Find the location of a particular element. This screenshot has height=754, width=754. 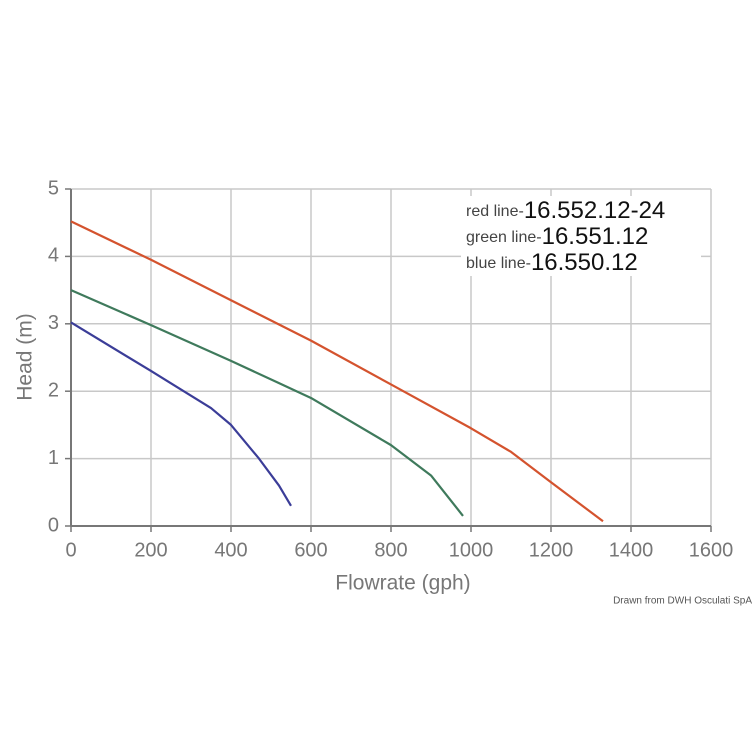

x-tick-label: 1400 is located at coordinates (631, 550).